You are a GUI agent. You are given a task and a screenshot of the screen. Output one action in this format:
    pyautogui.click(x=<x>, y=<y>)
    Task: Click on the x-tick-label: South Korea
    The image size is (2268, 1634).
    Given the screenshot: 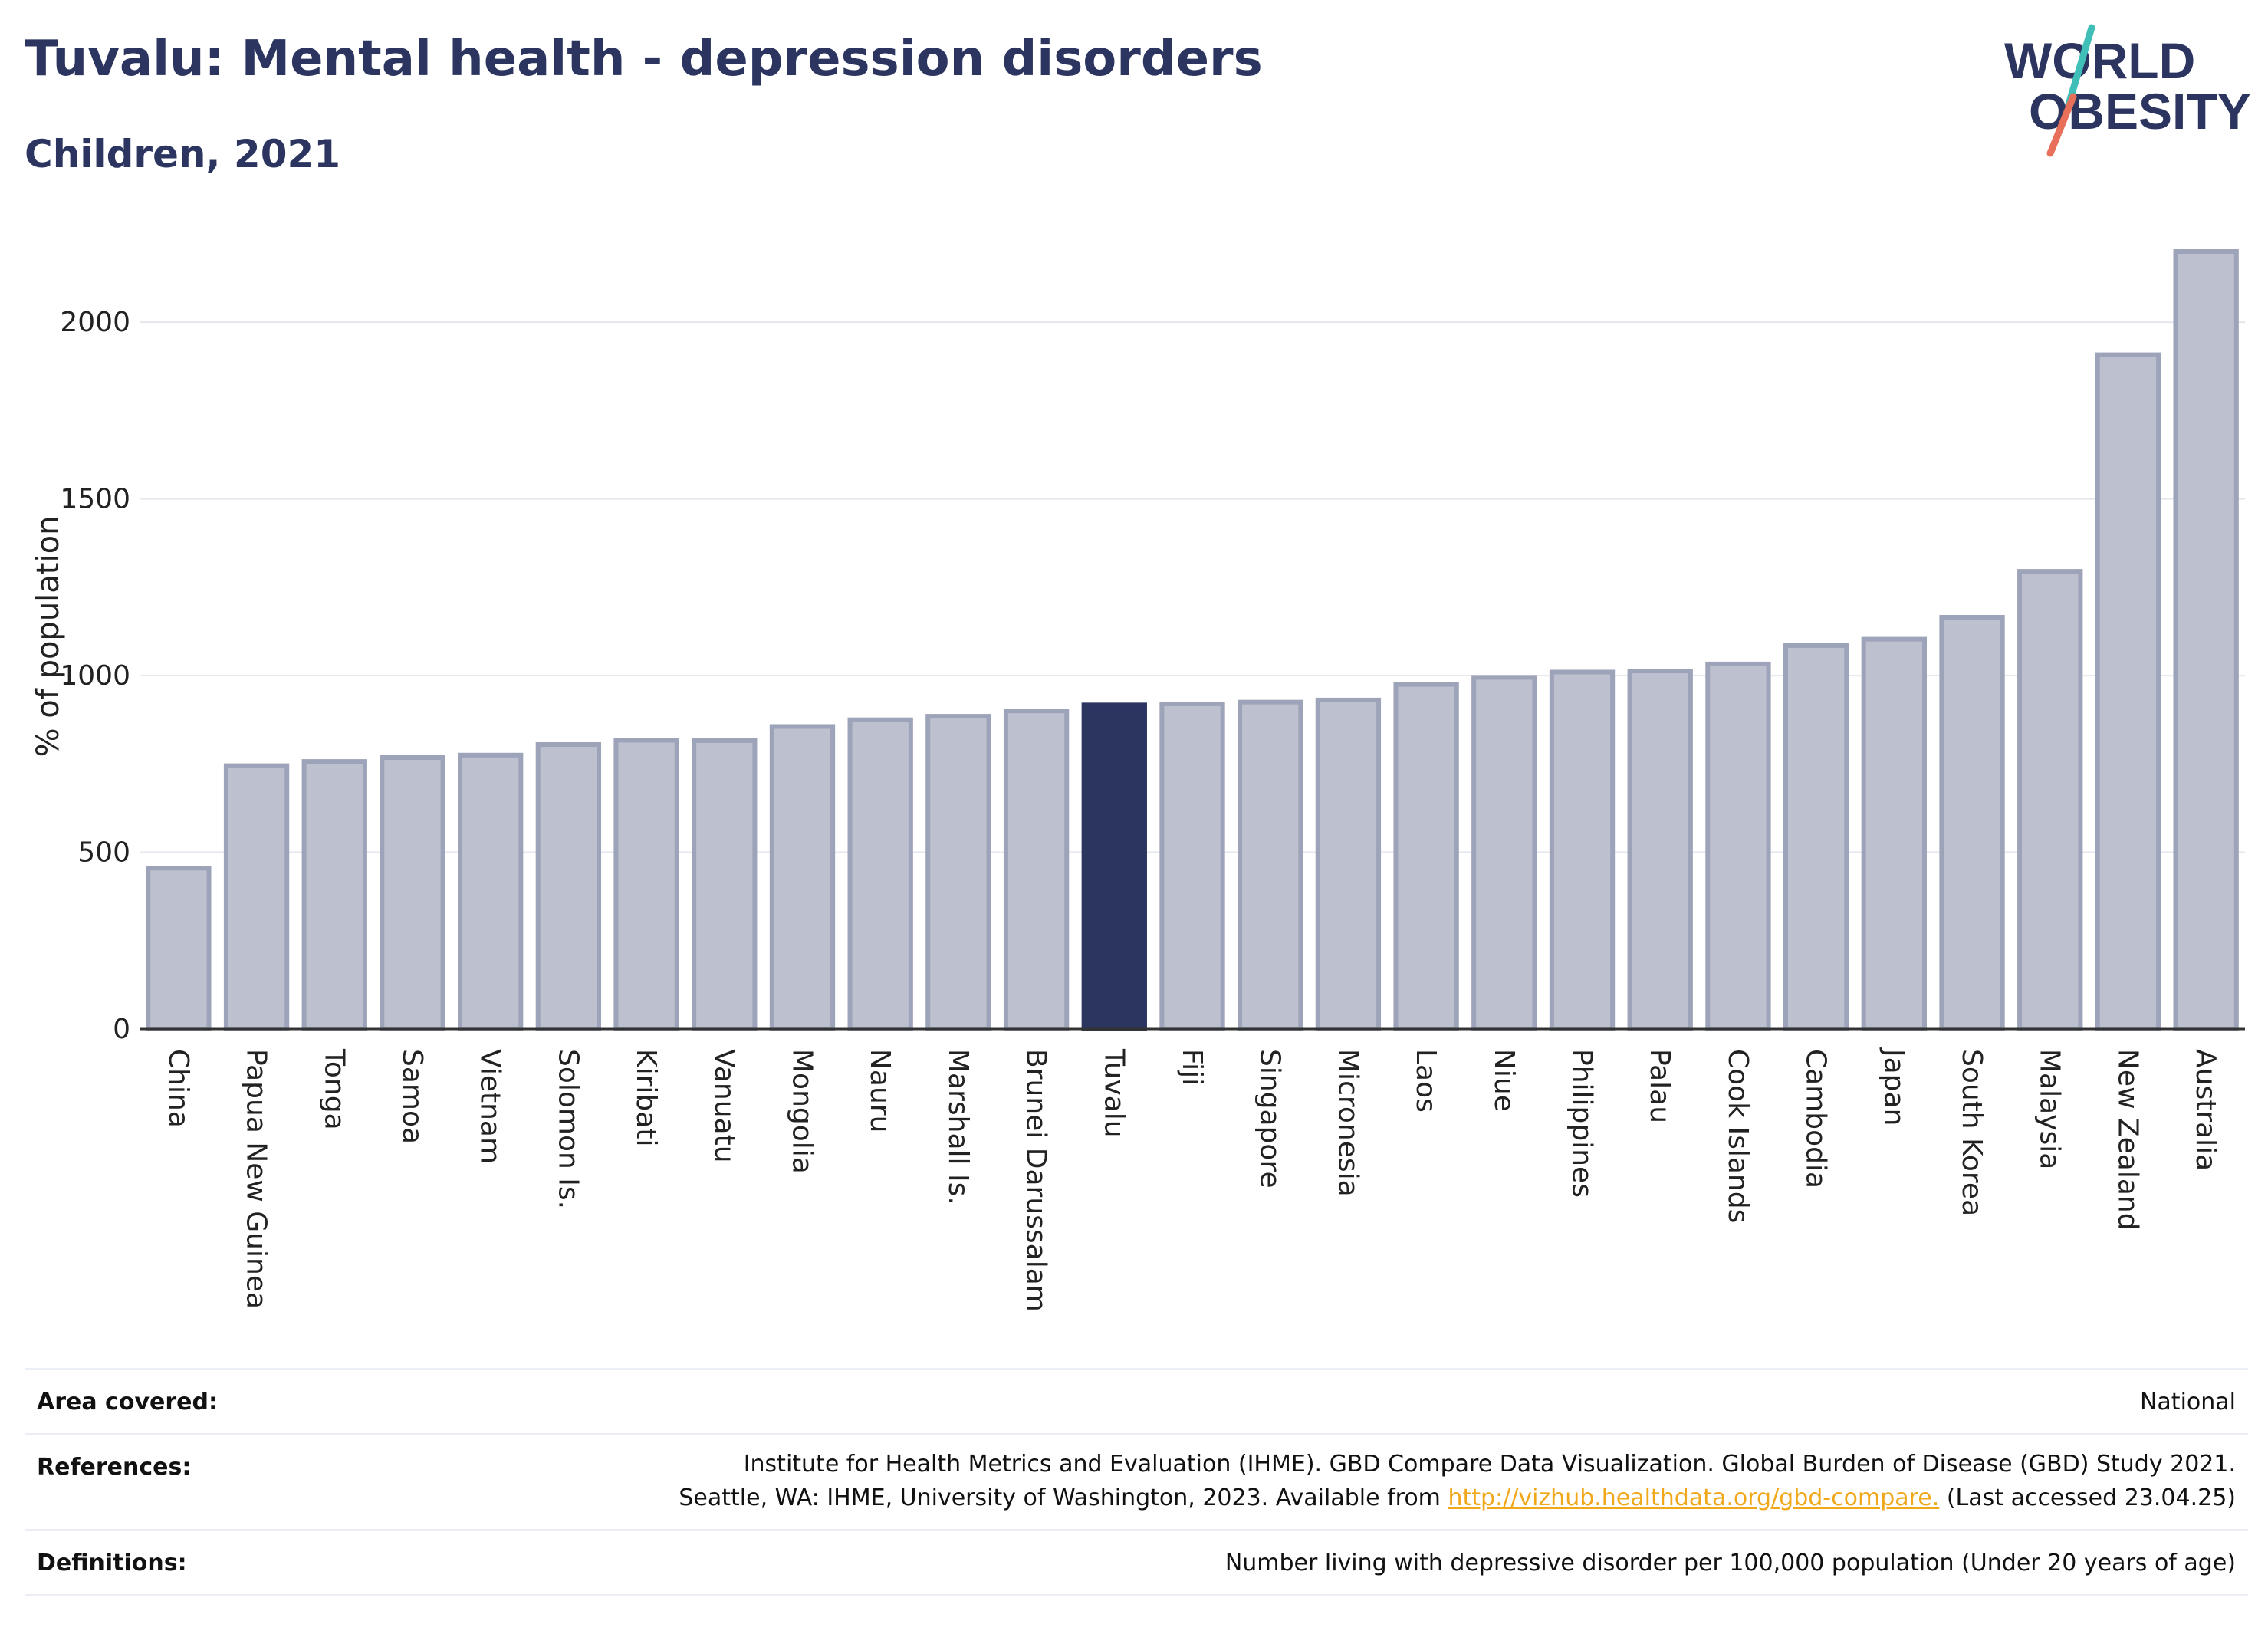 What is the action you would take?
    pyautogui.click(x=1971, y=1132)
    